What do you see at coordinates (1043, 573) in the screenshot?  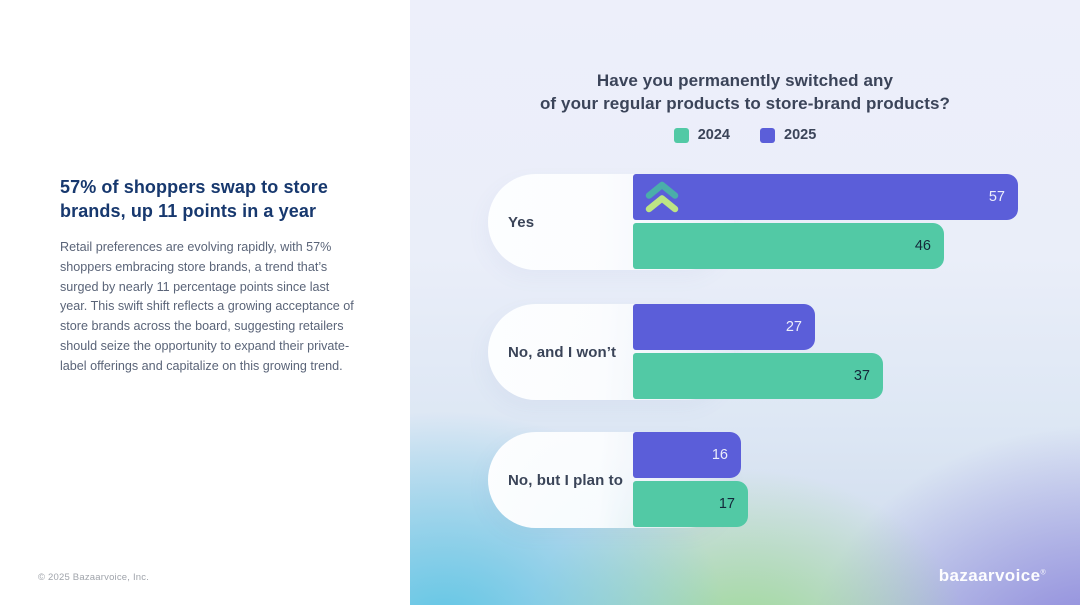 I see `registered-mark: ®` at bounding box center [1043, 573].